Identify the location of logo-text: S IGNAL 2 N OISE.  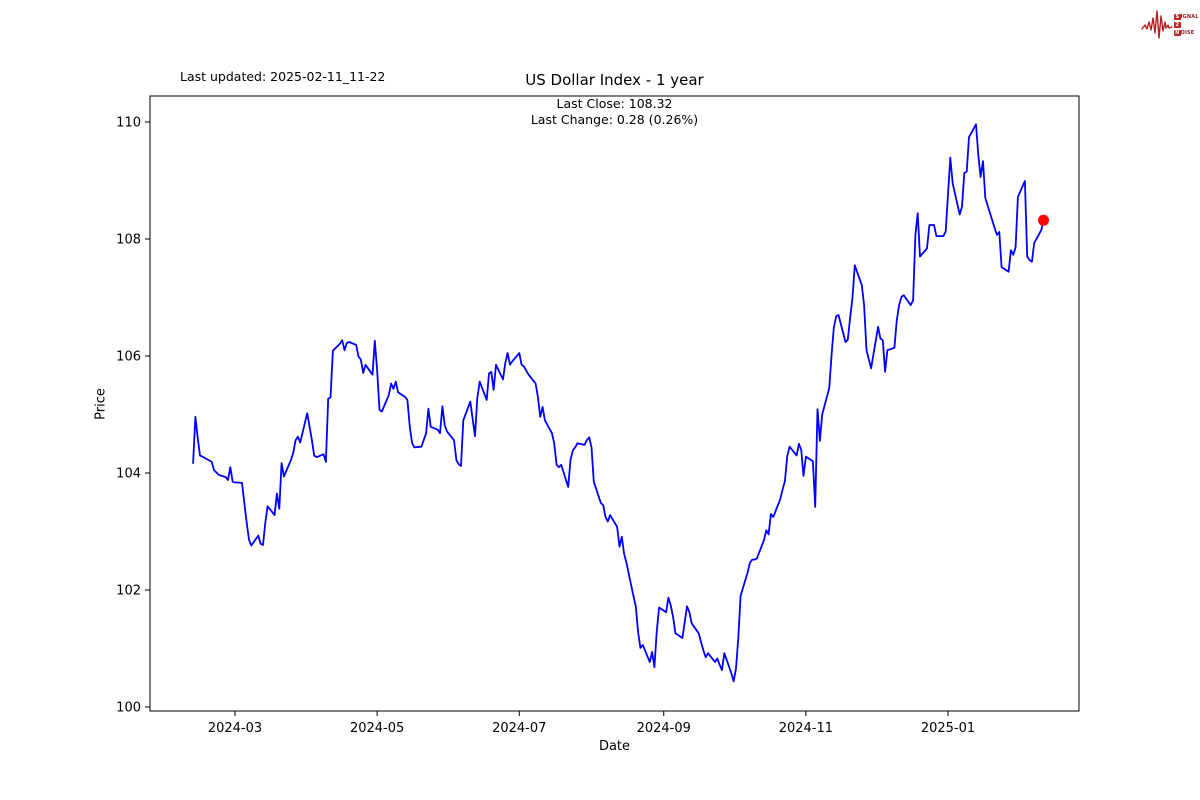
(1186, 25).